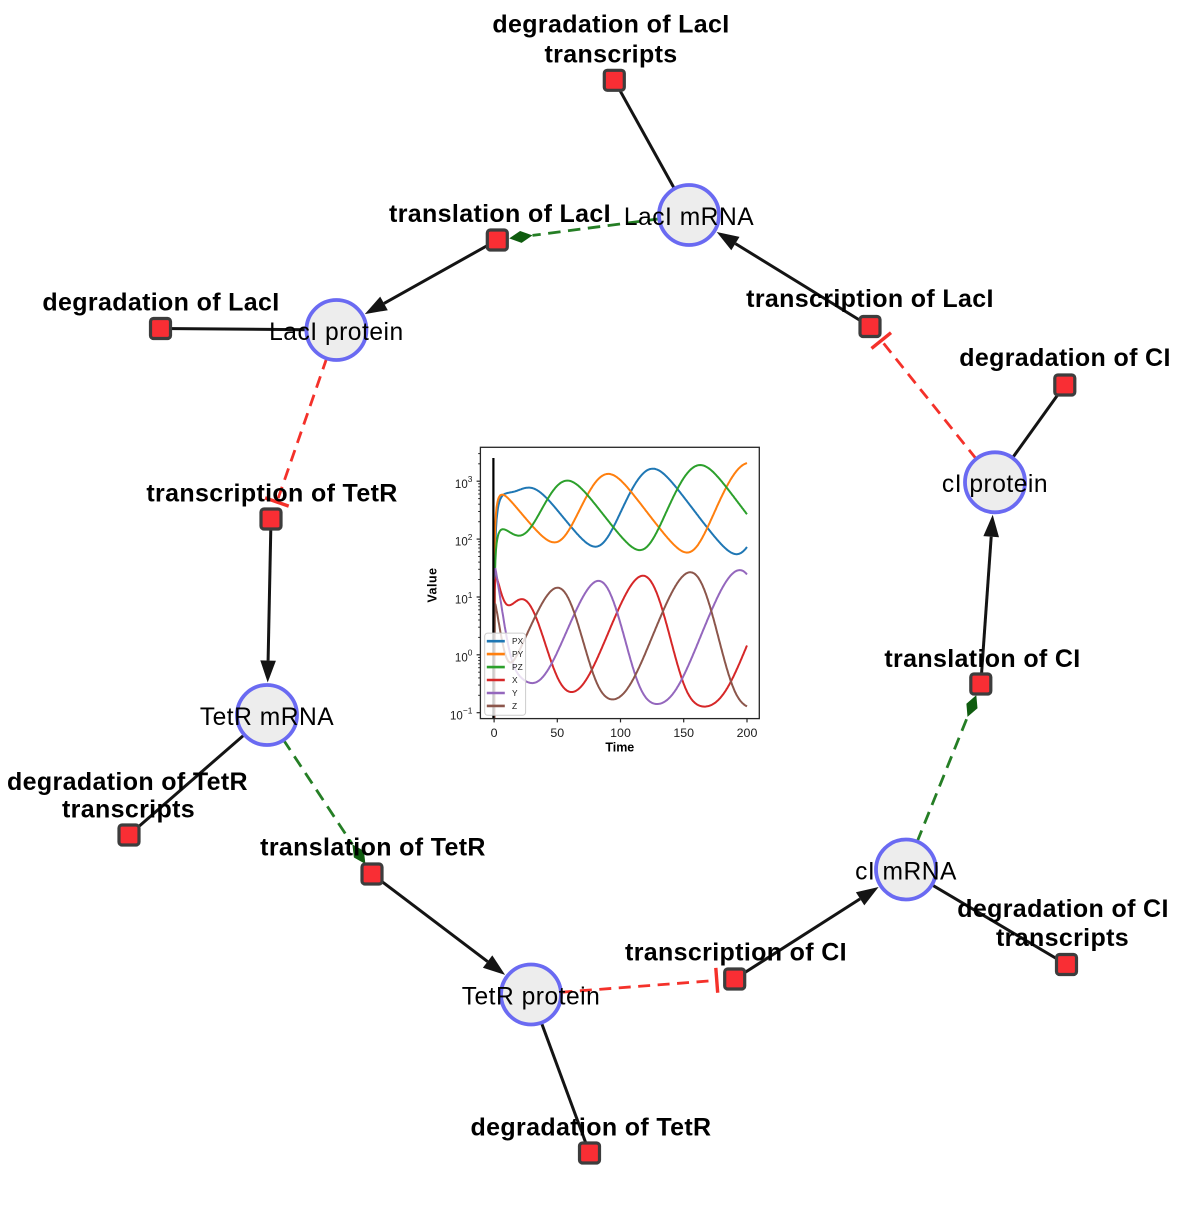 This screenshot has height=1205, width=1189. I want to click on svg-text: X, so click(515, 680).